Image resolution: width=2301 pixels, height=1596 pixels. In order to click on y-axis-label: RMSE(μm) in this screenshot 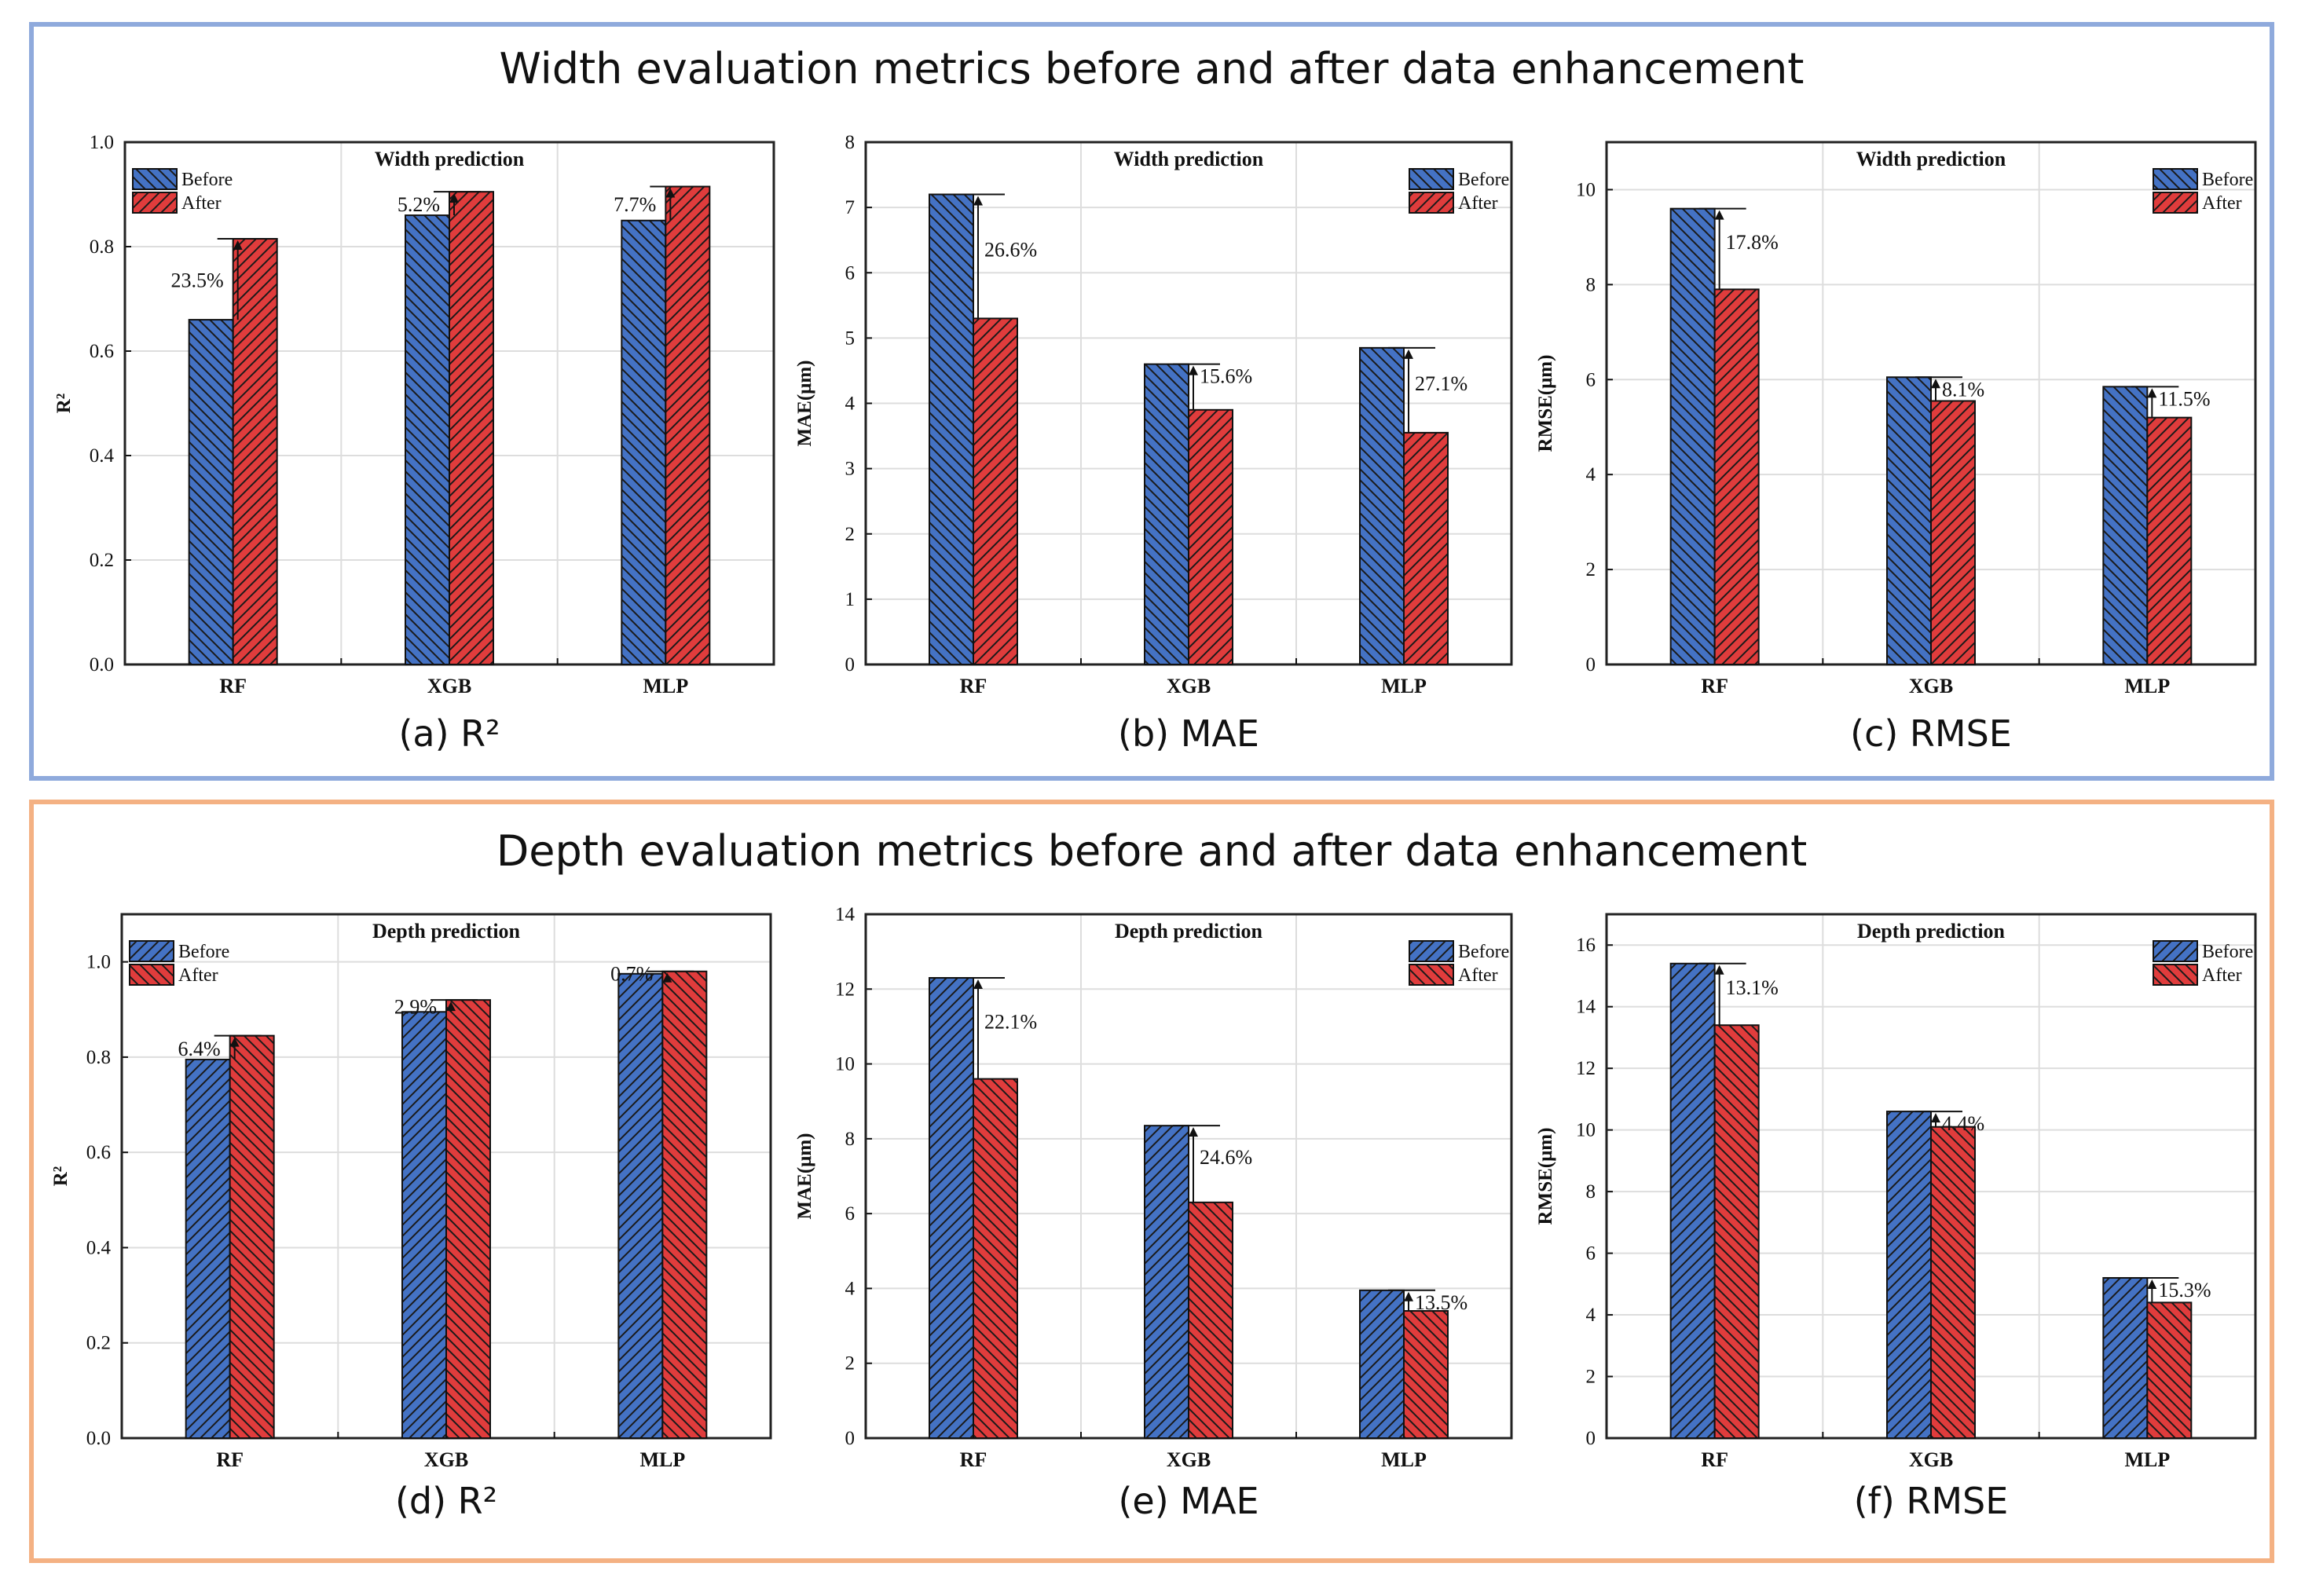, I will do `click(1546, 1176)`.